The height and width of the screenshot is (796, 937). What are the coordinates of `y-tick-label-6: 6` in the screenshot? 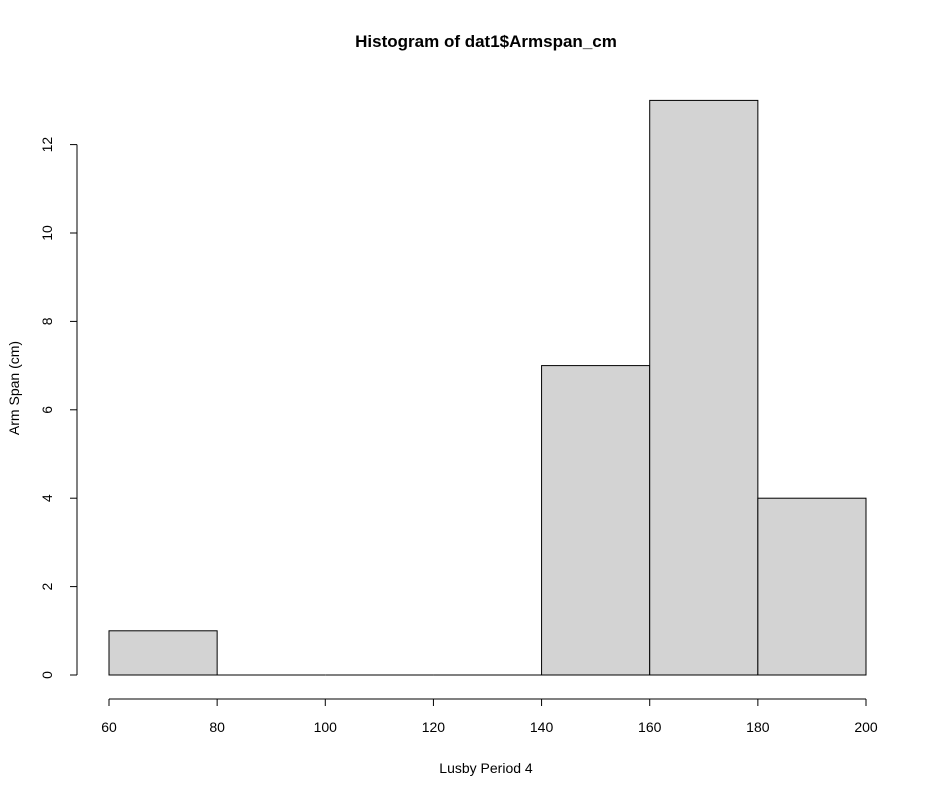 It's located at (47, 410).